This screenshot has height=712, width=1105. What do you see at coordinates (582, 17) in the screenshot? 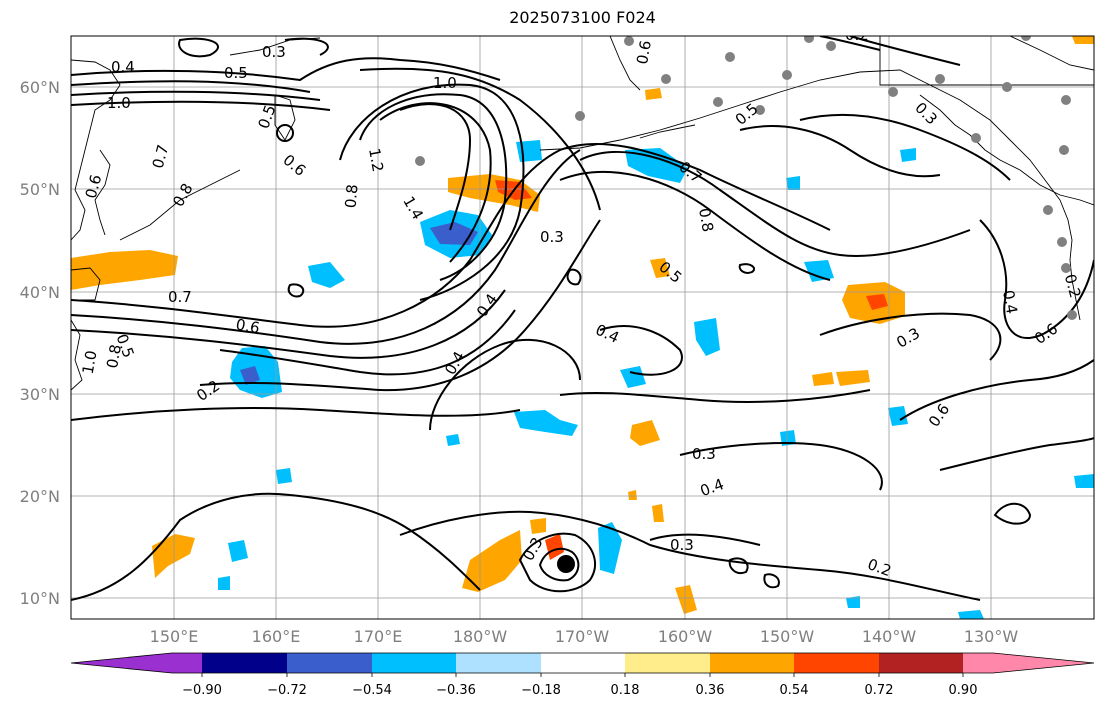
I see `map-title: 2025073100 F024` at bounding box center [582, 17].